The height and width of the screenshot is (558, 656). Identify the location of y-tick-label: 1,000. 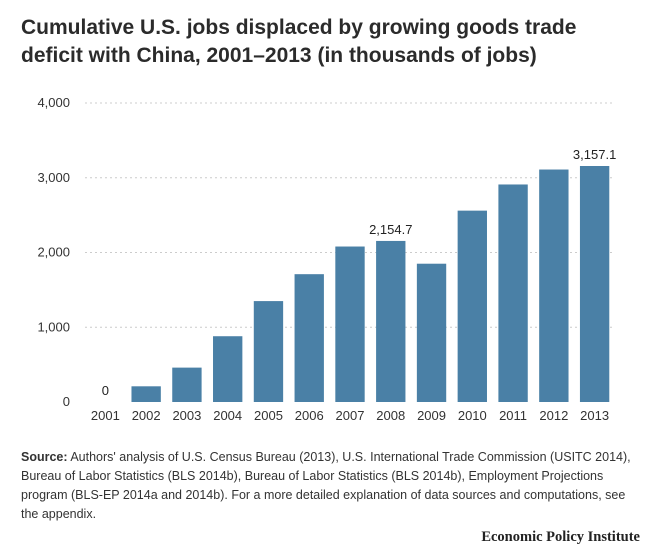
(53, 326).